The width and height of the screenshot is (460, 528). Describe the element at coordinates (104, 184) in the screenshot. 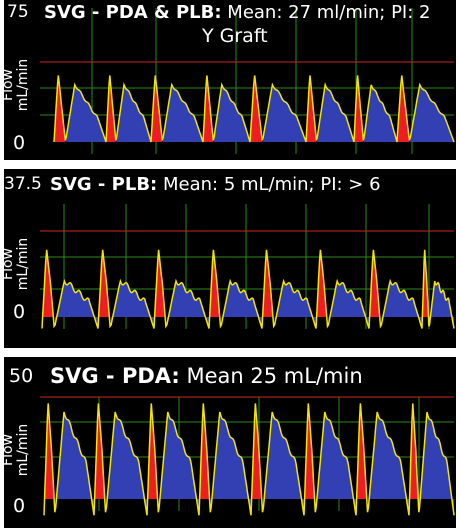

I see `title-bold: SVG - PLB:` at that location.